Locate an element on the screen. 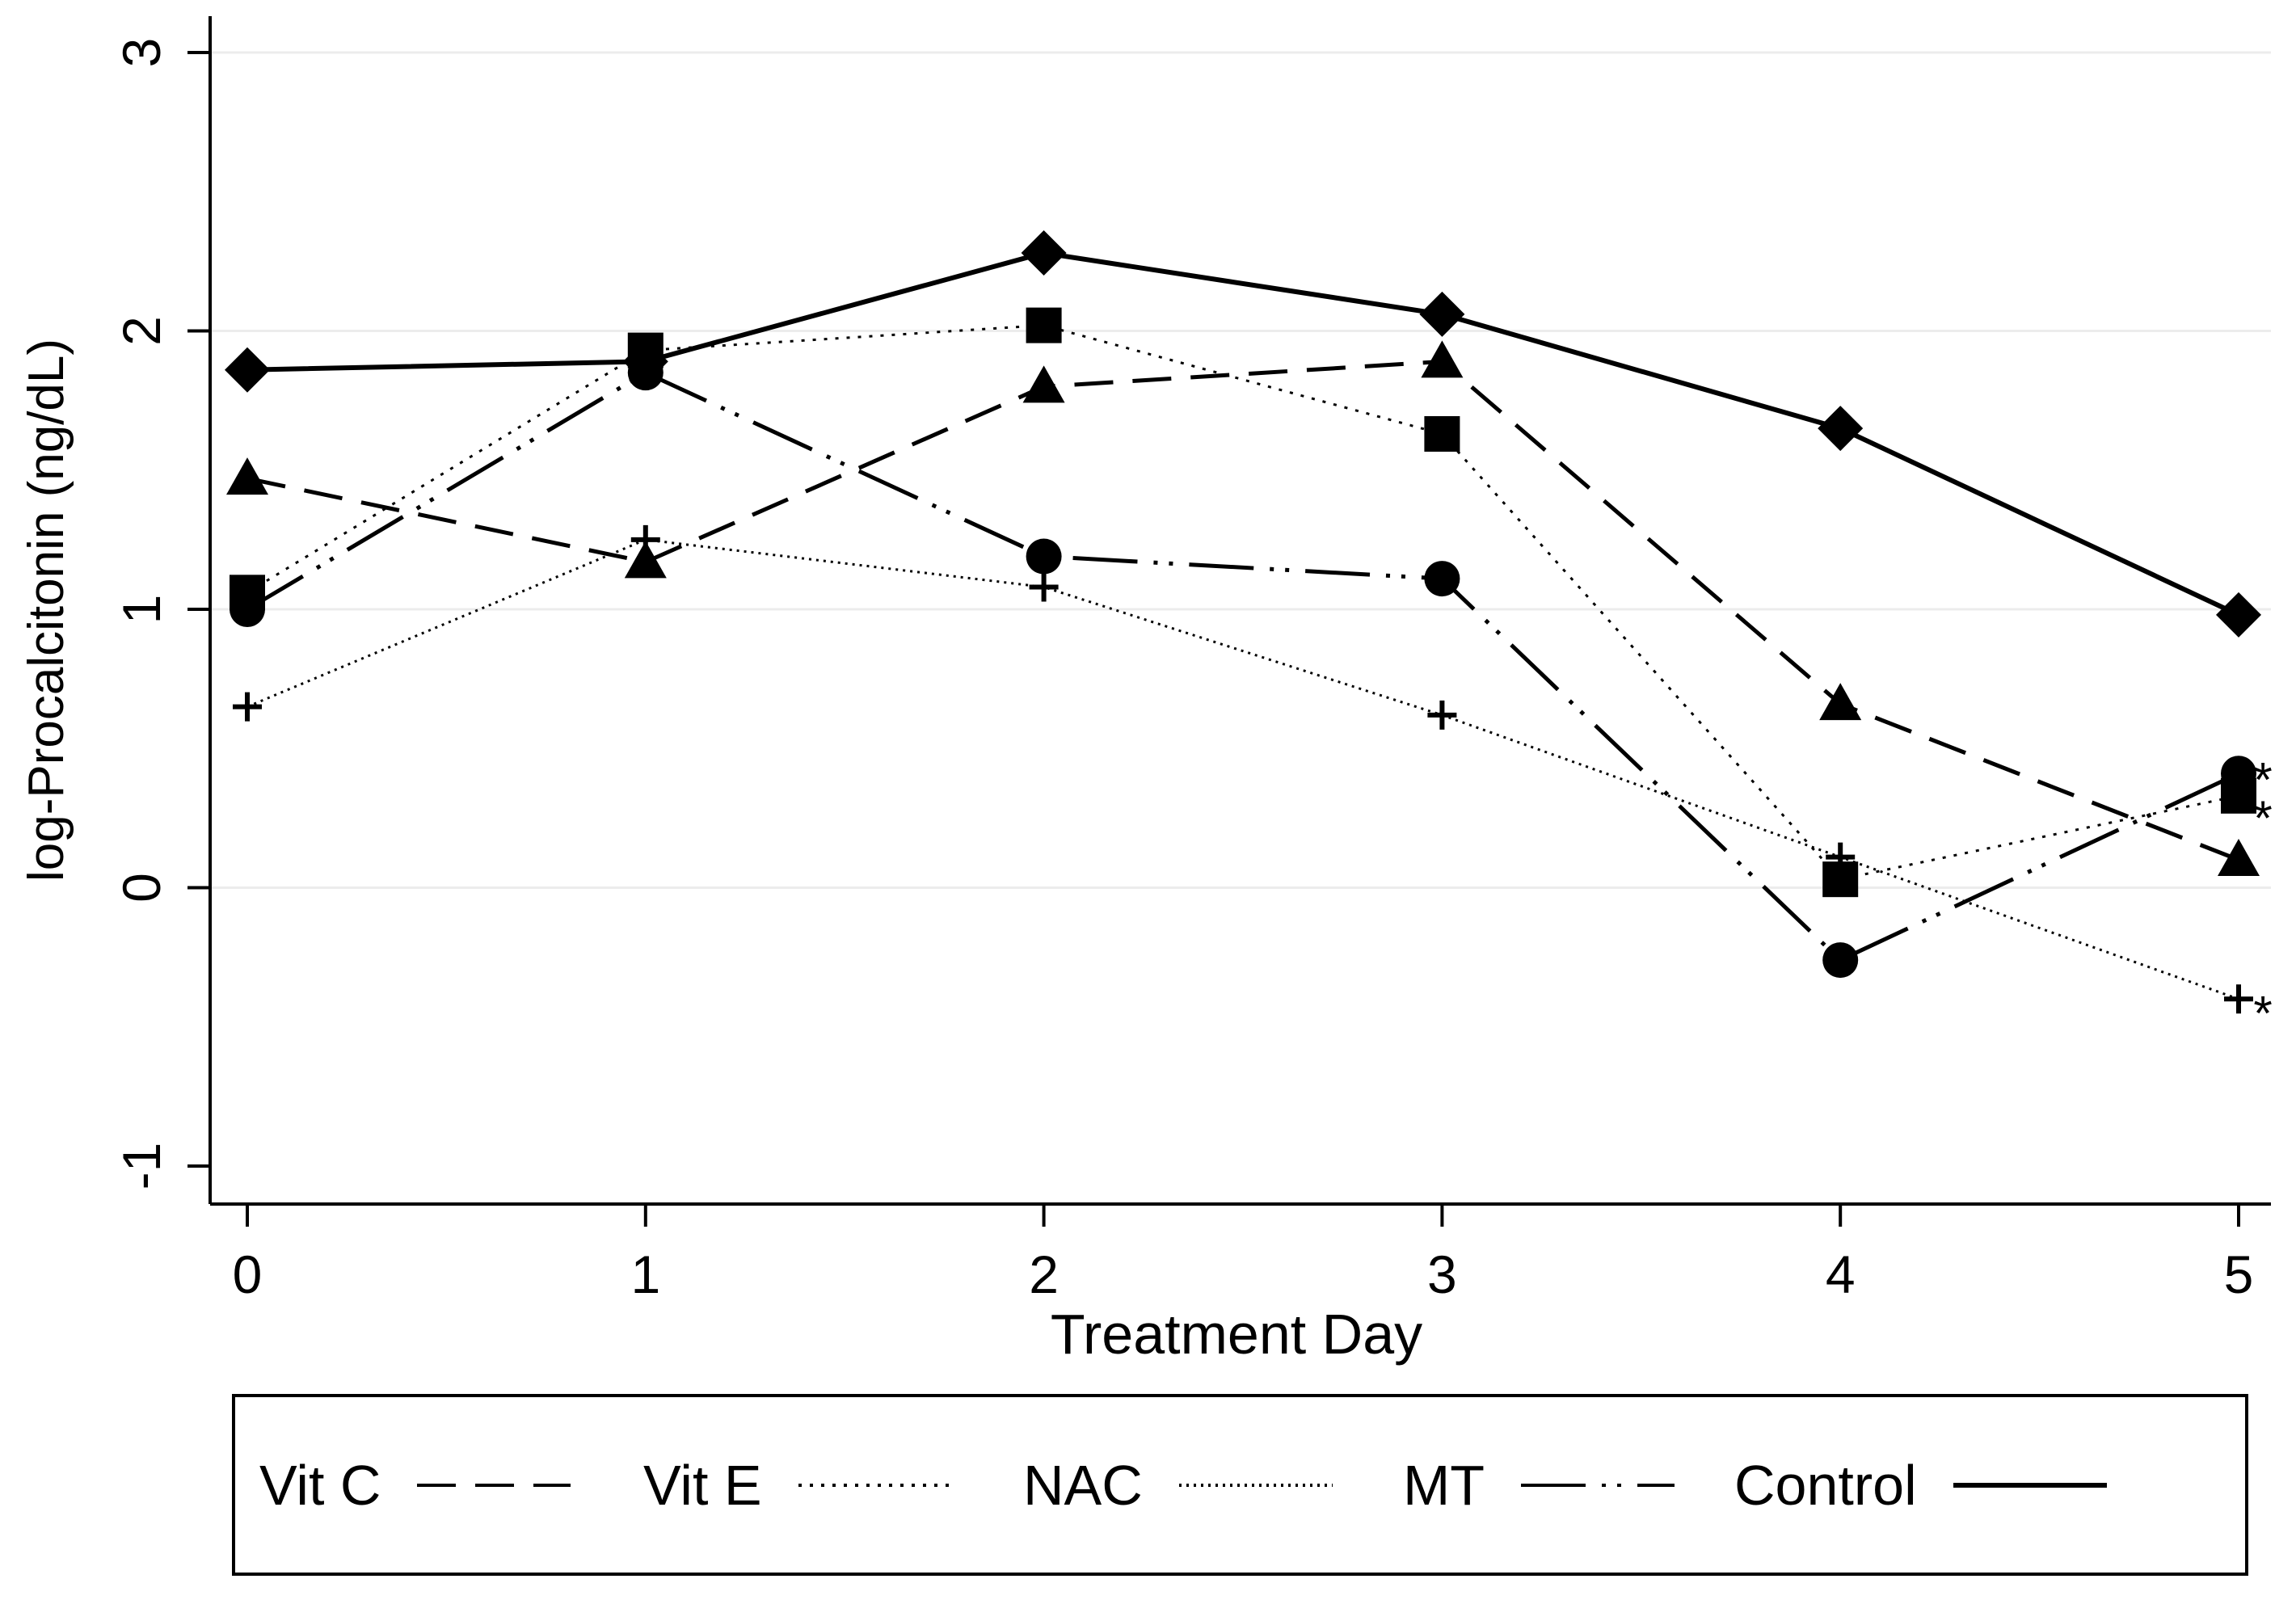 This screenshot has width=2296, height=1600. x-tick-label-5: 5 is located at coordinates (2239, 1274).